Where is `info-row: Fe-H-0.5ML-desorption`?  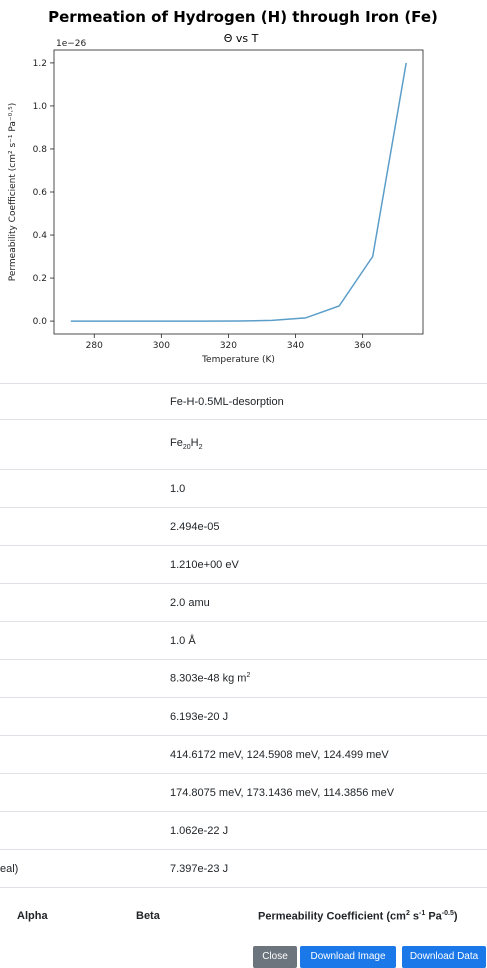
info-row: Fe-H-0.5ML-desorption is located at coordinates (243, 401).